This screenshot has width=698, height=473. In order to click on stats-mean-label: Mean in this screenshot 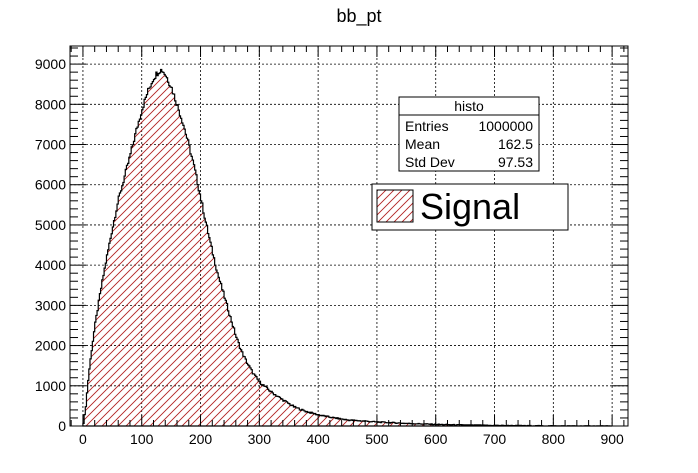, I will do `click(422, 144)`.